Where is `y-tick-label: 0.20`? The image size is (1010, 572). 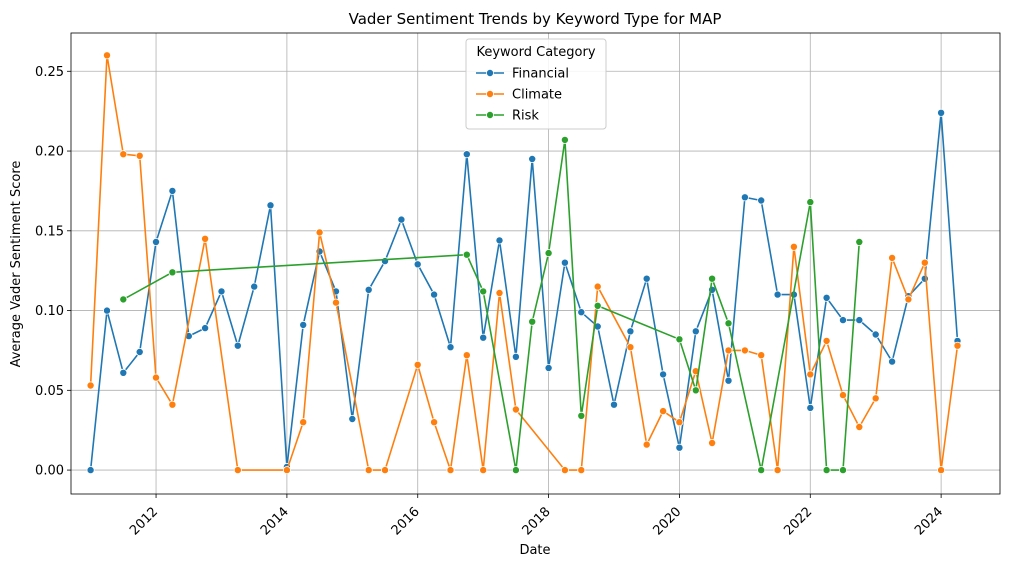
y-tick-label: 0.20 is located at coordinates (49, 152).